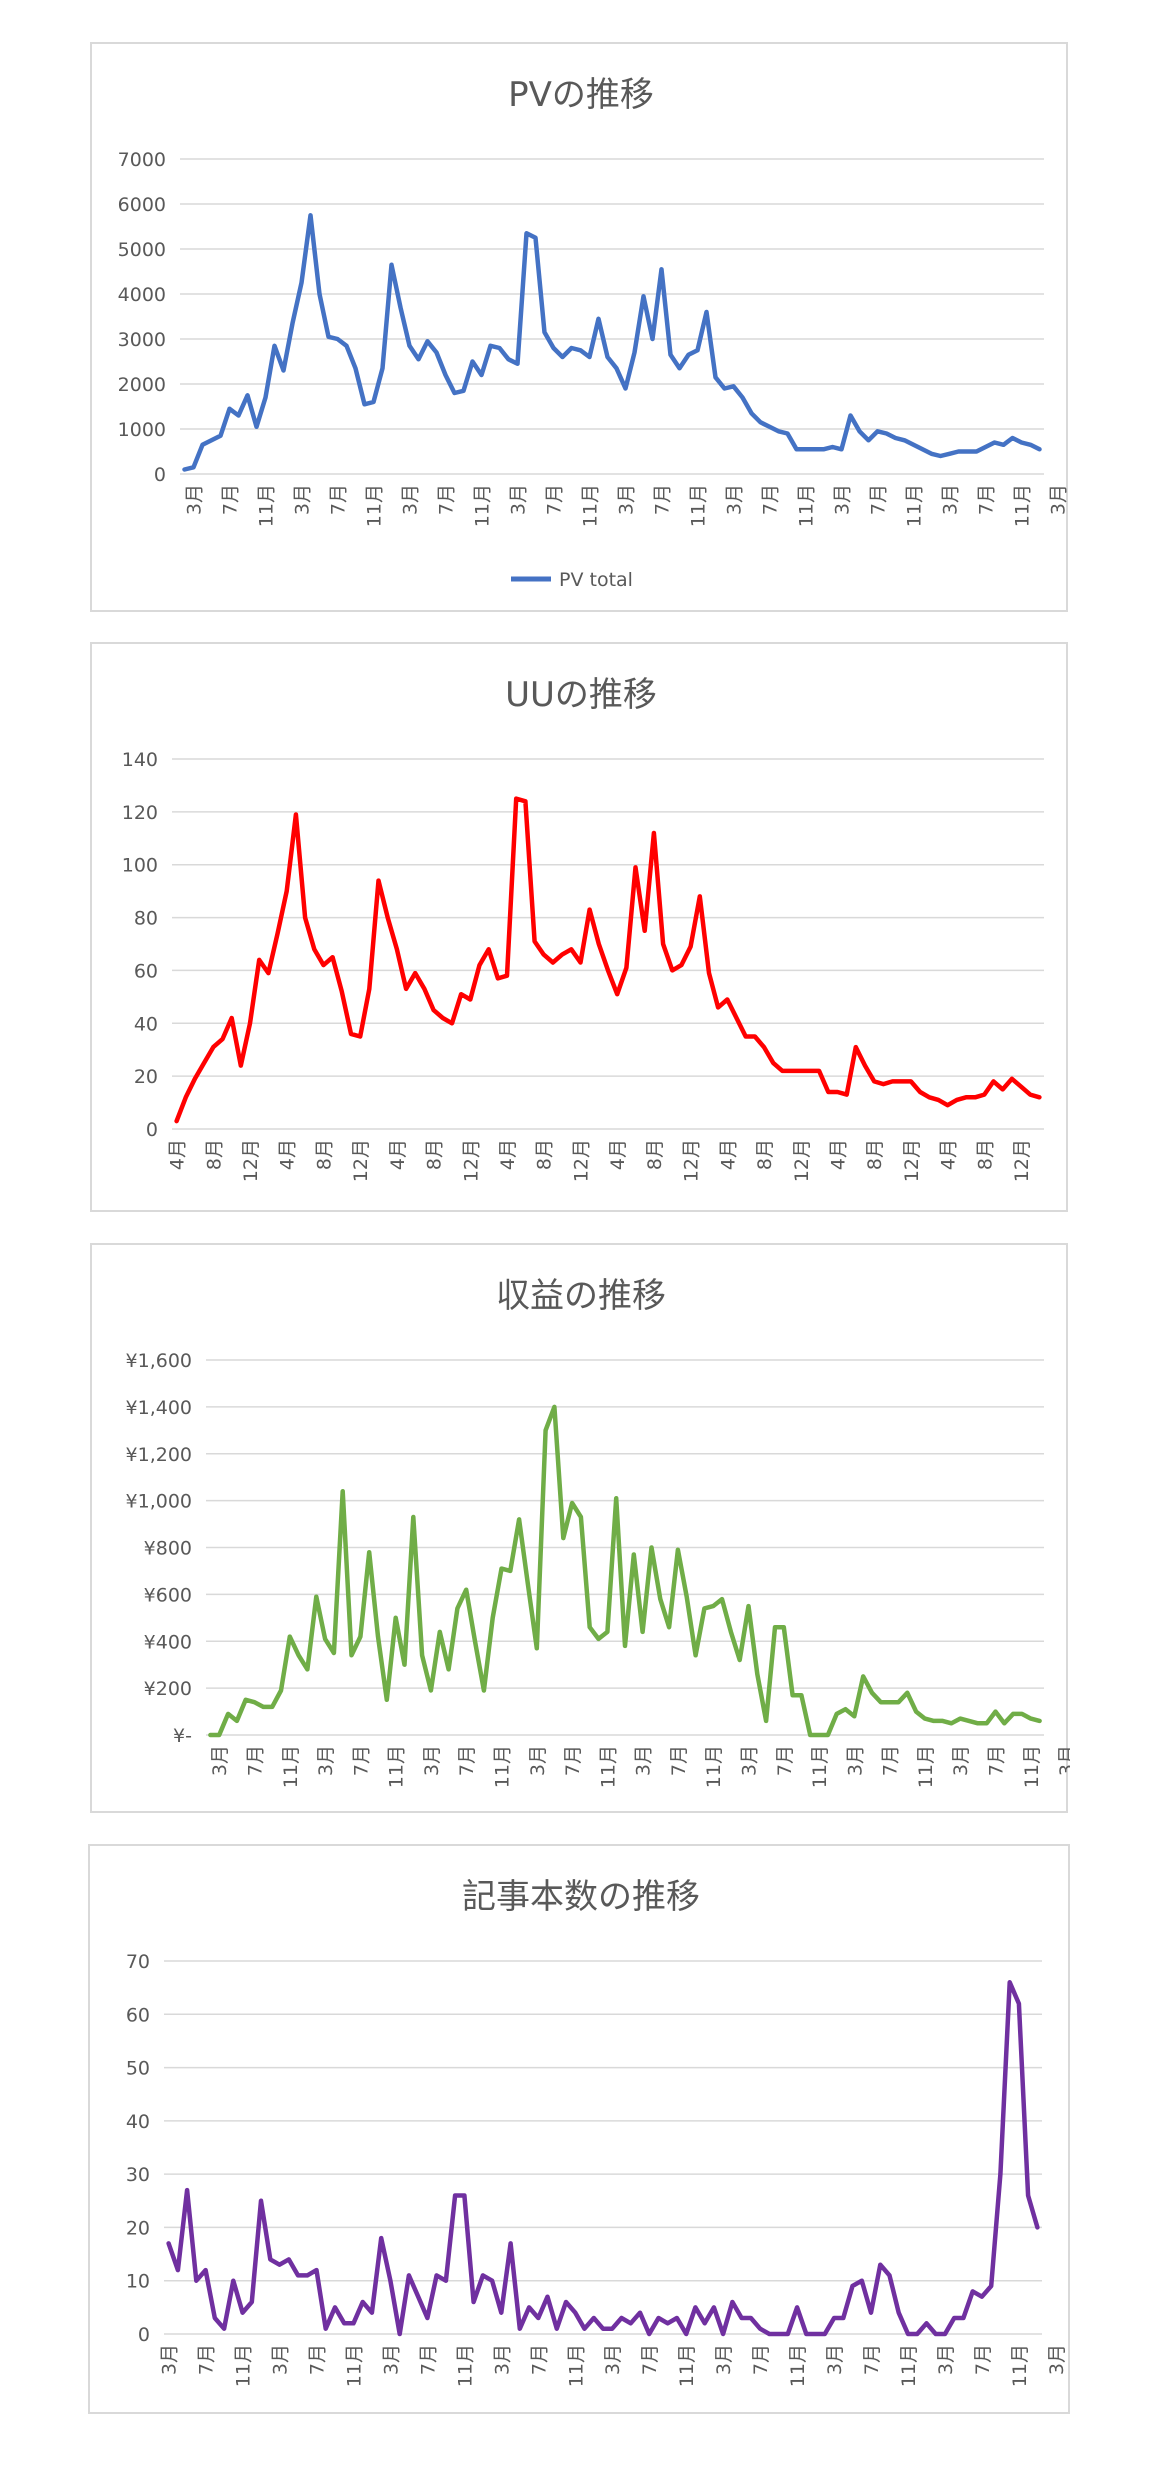 The image size is (1153, 2479). Describe the element at coordinates (159, 1502) in the screenshot. I see `revenue-y-tick-label: ¥1,000` at that location.